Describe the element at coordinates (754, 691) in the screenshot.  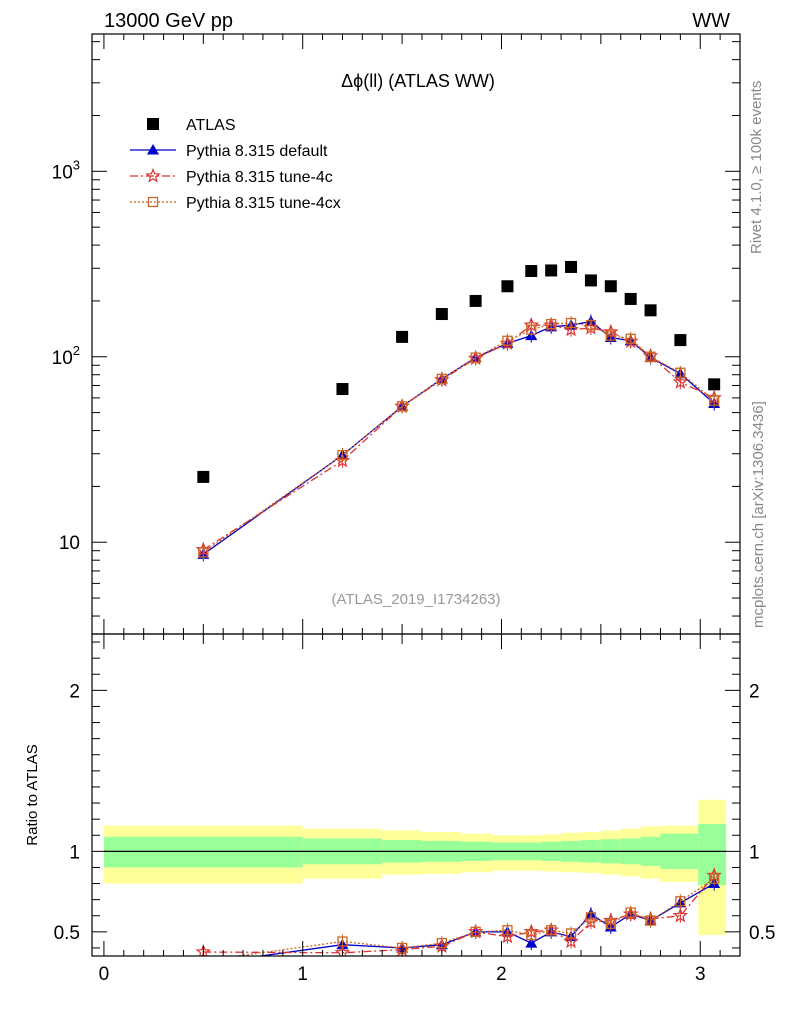
I see `y-tick-label-ratio-right: 2` at that location.